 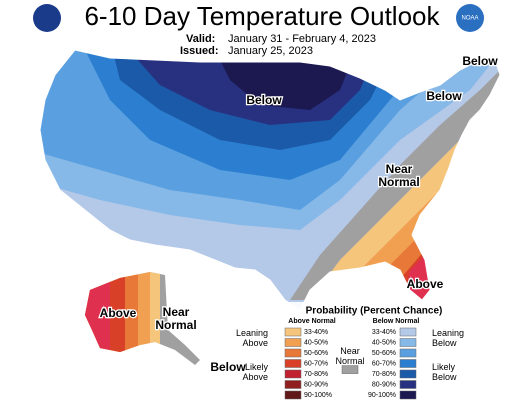 What do you see at coordinates (200, 39) in the screenshot?
I see `valid-label: Valid:` at bounding box center [200, 39].